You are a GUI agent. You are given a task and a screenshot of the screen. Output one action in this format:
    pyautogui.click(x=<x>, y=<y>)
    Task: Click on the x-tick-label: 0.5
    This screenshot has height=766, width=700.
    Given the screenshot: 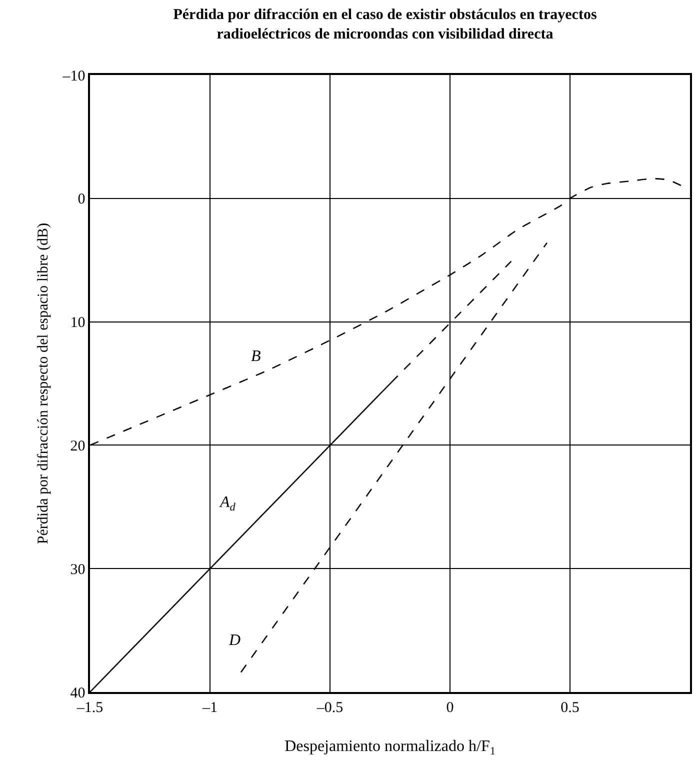 What is the action you would take?
    pyautogui.click(x=570, y=708)
    